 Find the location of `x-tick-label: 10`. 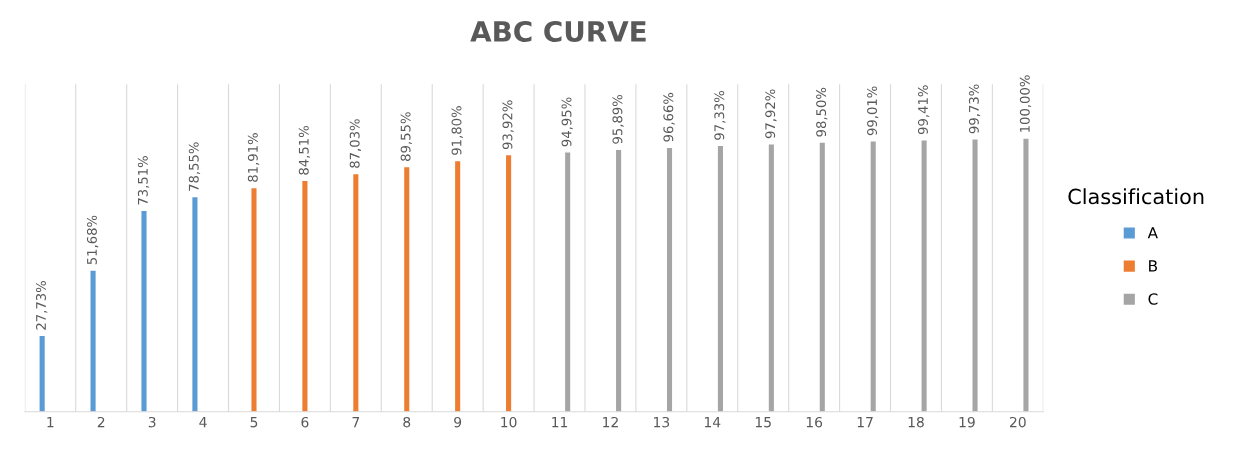

x-tick-label: 10 is located at coordinates (509, 422).